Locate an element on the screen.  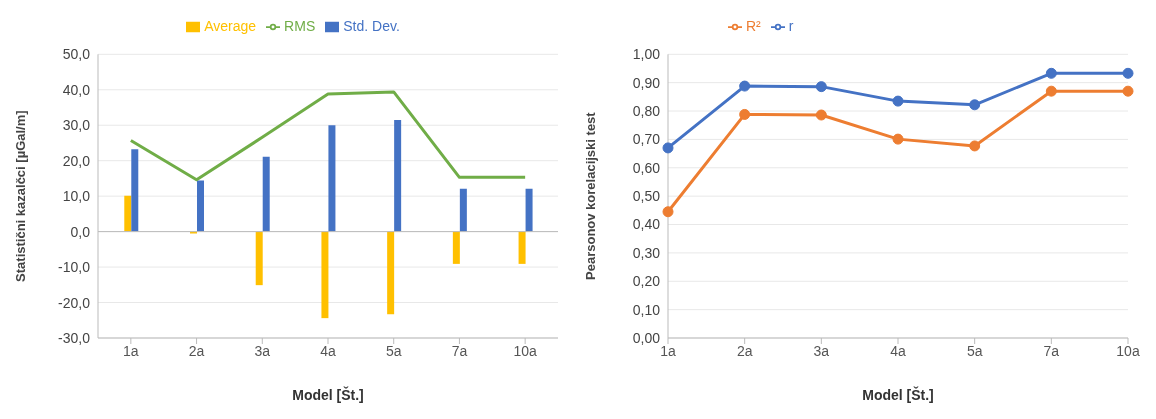
legend-label: R² is located at coordinates (753, 26).